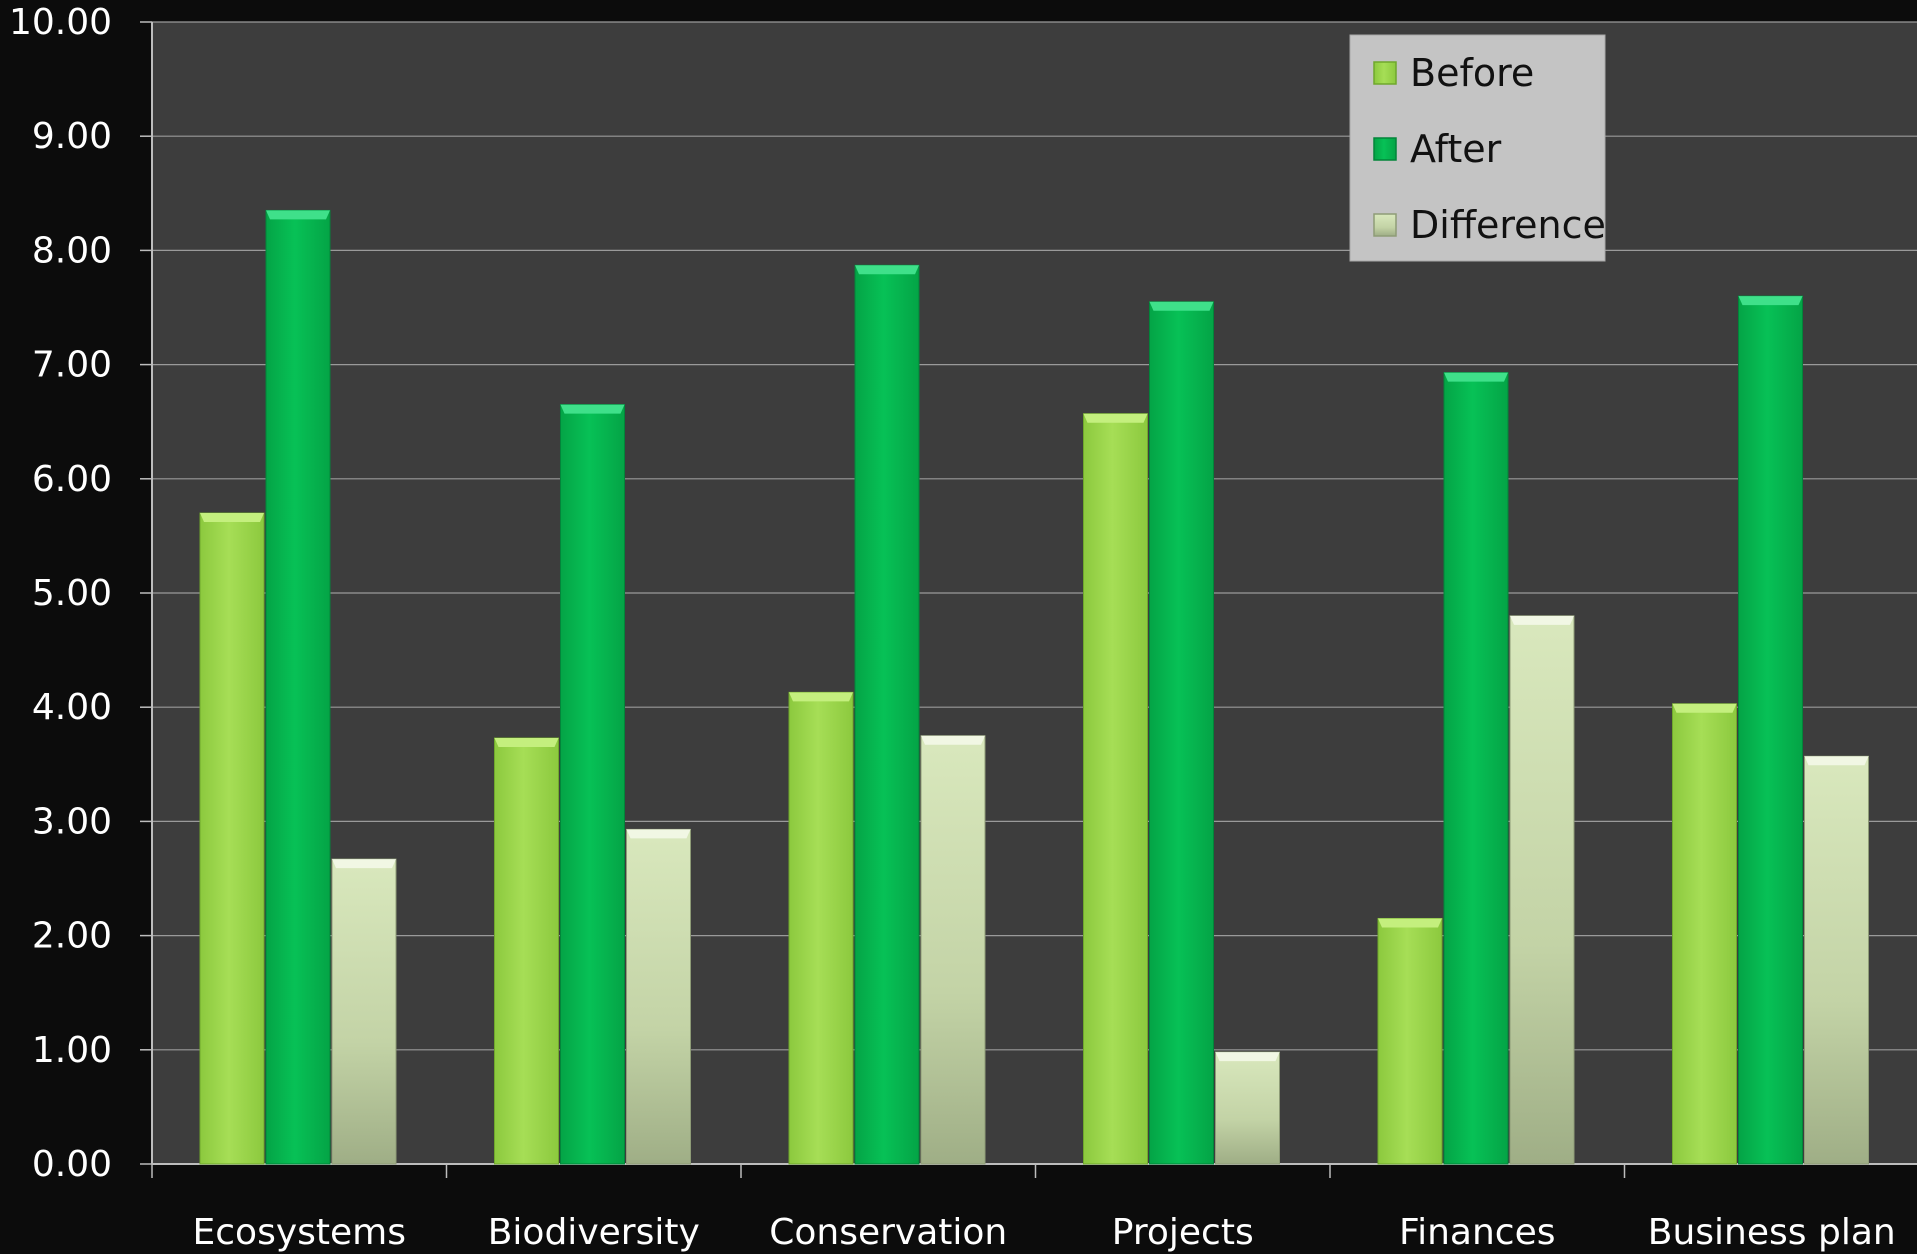  I want to click on legend: Before After Difference, so click(1477, 148).